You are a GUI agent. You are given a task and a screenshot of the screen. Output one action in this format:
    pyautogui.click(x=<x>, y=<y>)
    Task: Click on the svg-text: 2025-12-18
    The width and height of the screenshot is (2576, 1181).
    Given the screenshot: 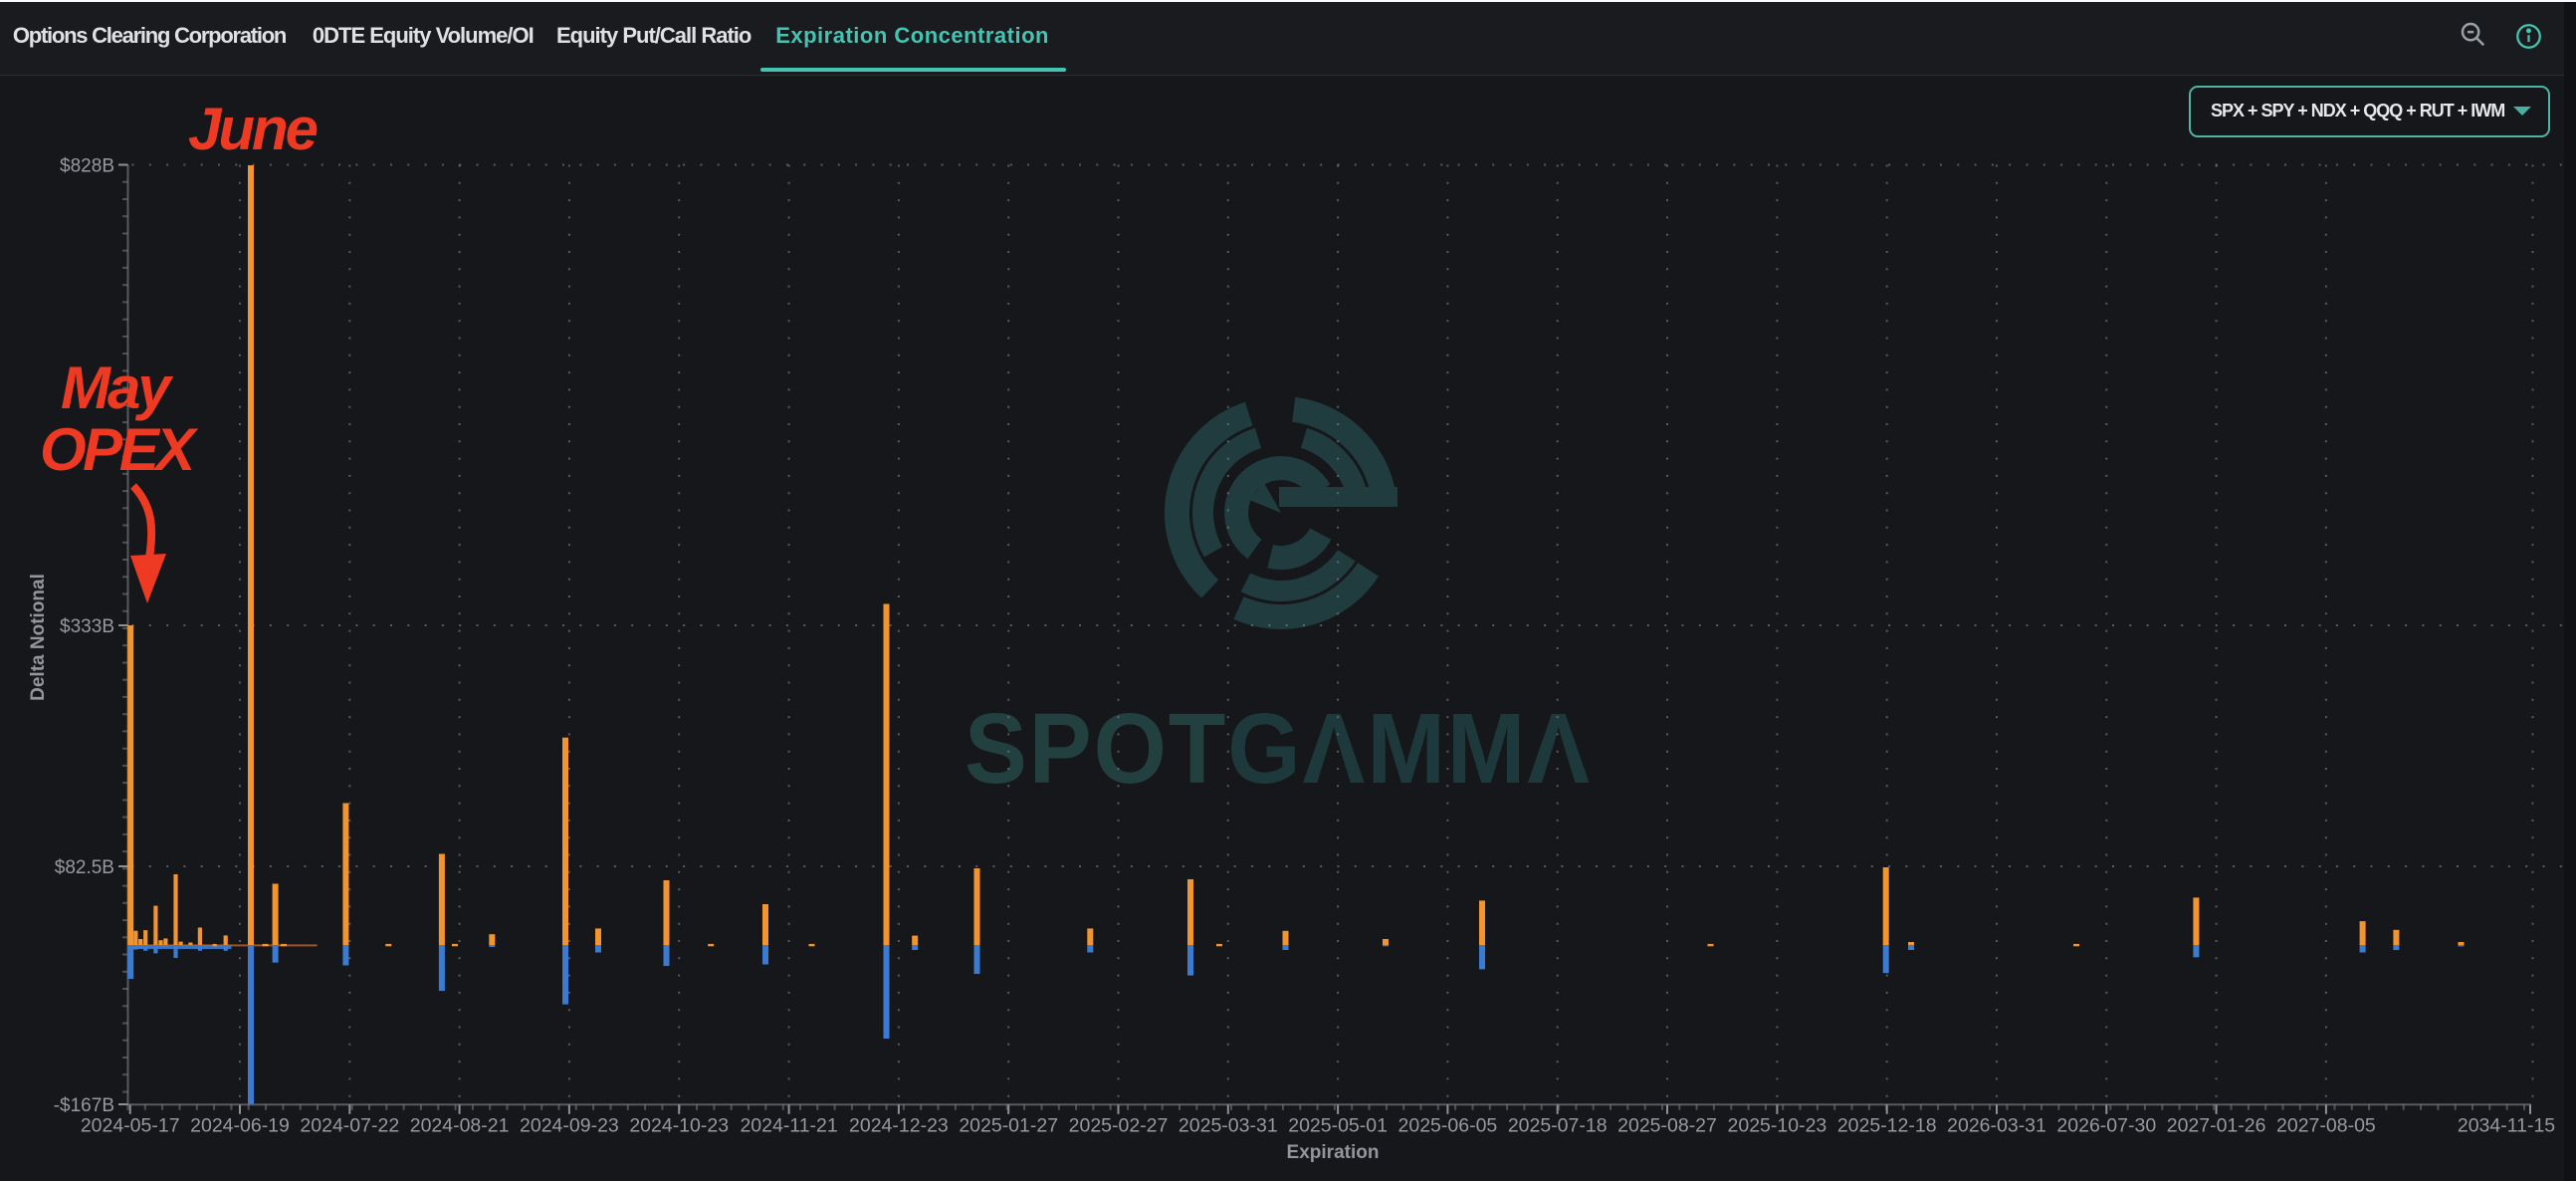 What is the action you would take?
    pyautogui.click(x=1887, y=1126)
    